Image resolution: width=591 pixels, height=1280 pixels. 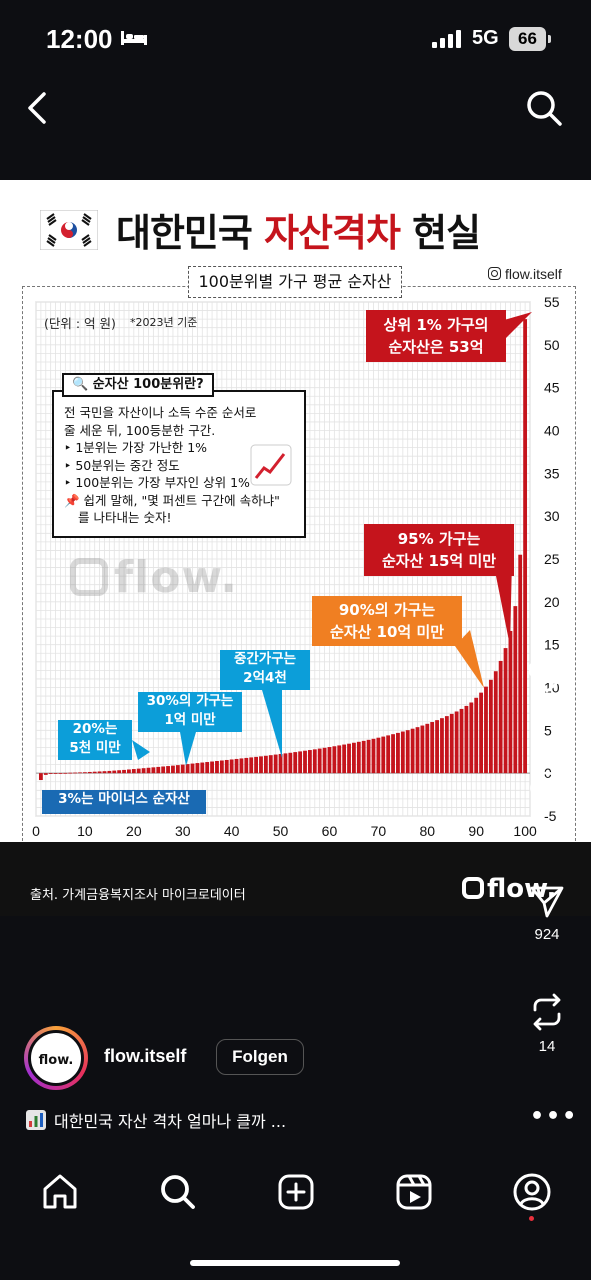 I want to click on search-nav-icon, so click(x=178, y=1192).